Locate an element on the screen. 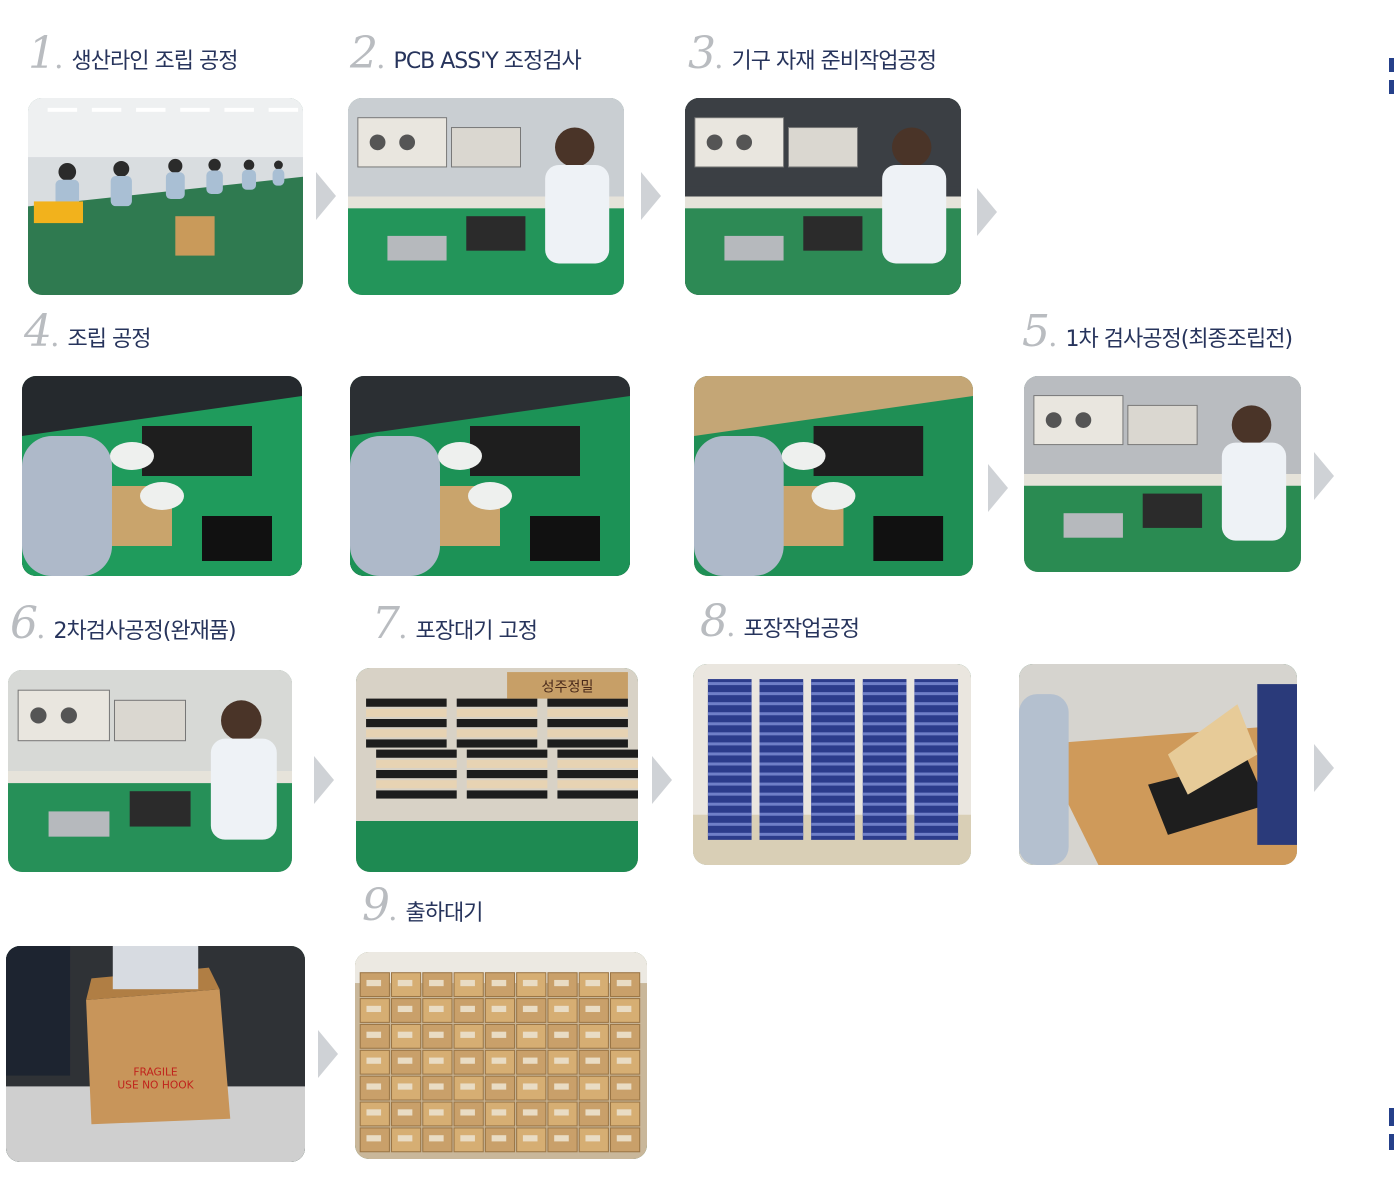 The height and width of the screenshot is (1198, 1394). step-number: 8 is located at coordinates (714, 621).